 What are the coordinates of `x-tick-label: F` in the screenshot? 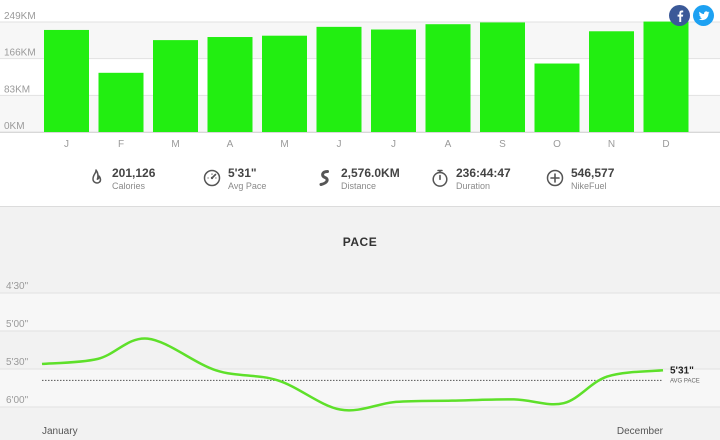 It's located at (121, 144).